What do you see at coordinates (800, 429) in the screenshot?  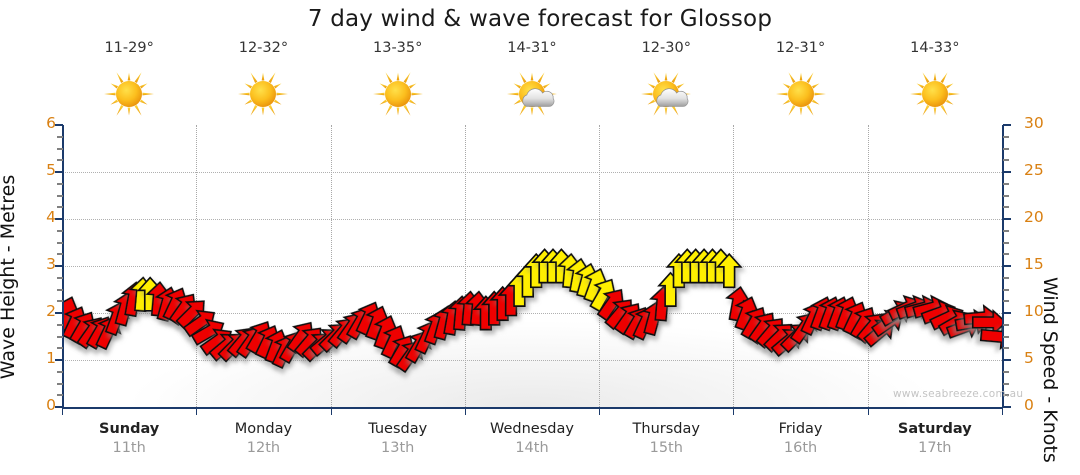 I see `day-name: Friday` at bounding box center [800, 429].